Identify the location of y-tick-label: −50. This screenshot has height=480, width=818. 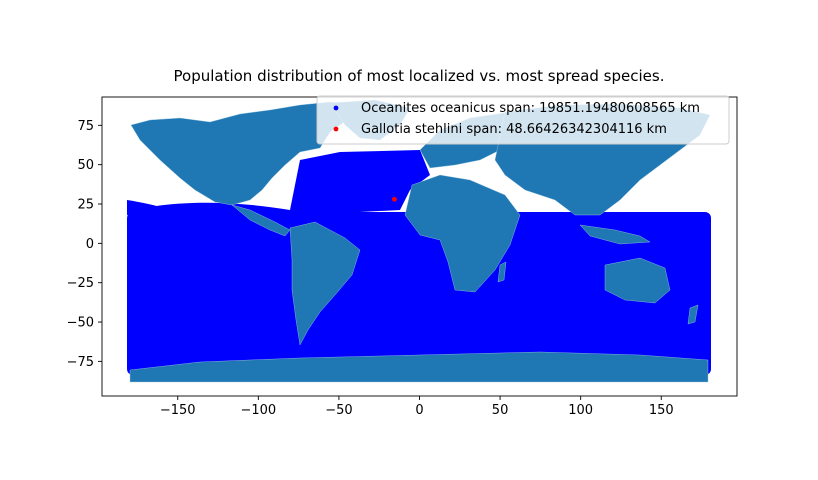
(80, 323).